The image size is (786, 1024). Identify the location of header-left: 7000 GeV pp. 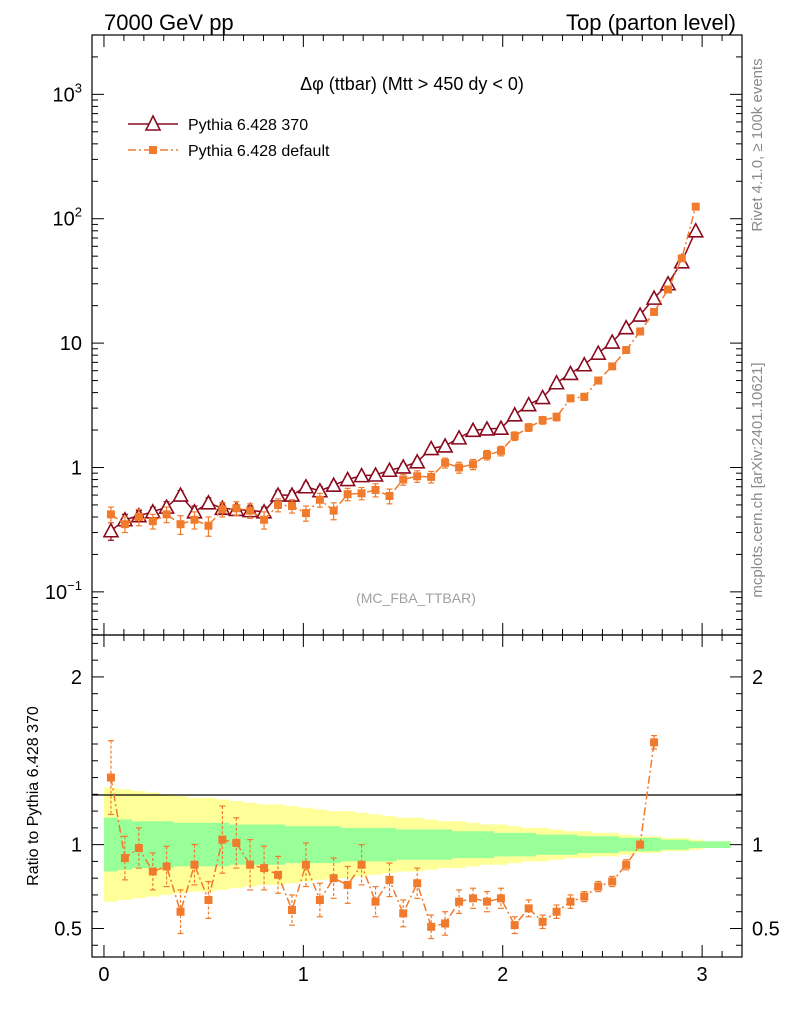
(169, 22).